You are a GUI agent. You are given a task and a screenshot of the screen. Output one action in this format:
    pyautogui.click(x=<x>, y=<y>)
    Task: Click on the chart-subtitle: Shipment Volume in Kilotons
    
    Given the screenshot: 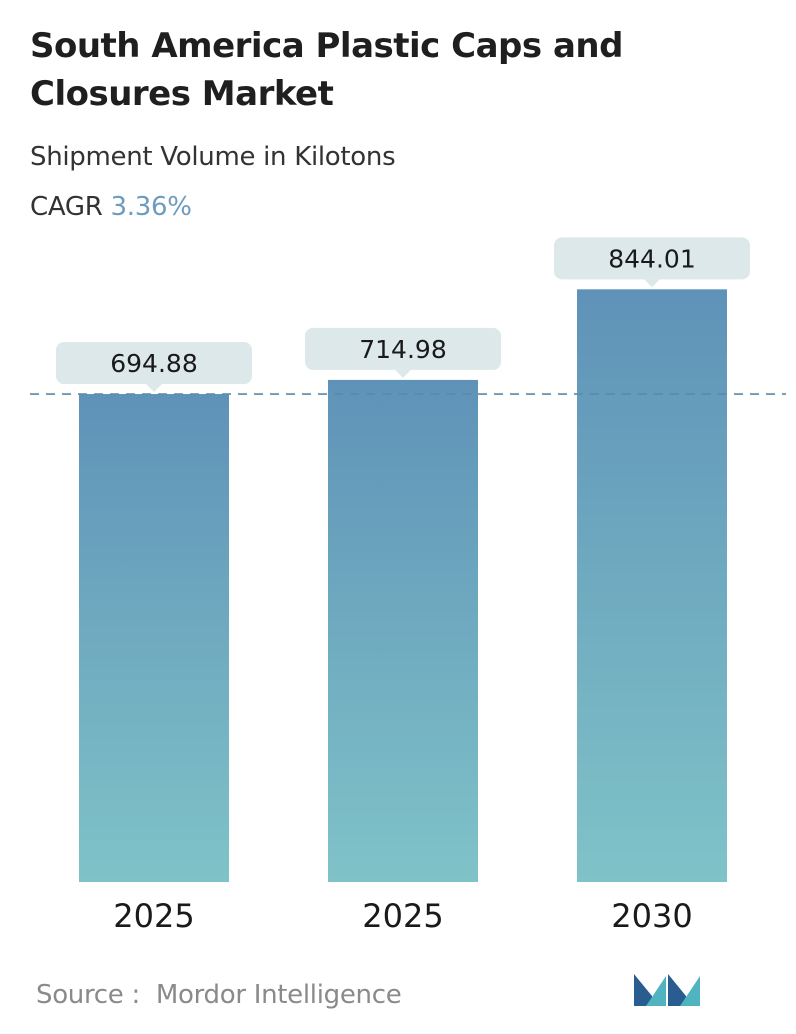 What is the action you would take?
    pyautogui.click(x=213, y=157)
    